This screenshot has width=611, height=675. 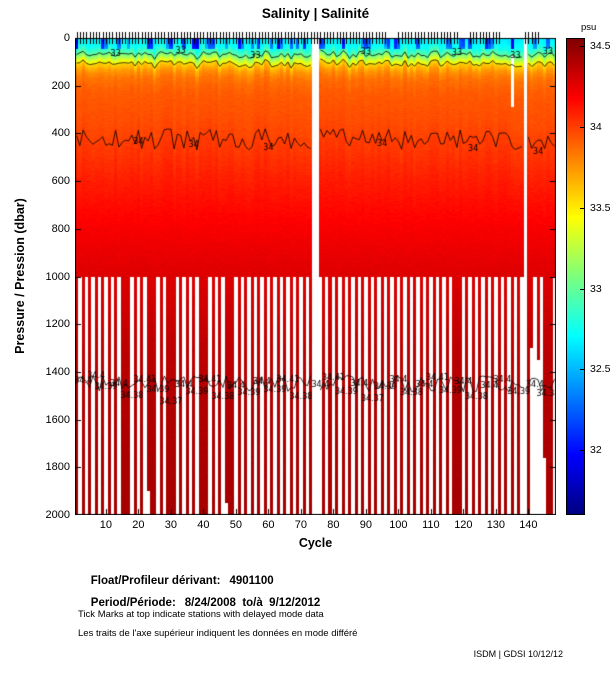 I want to click on x-tick-label: 20, so click(x=138, y=525).